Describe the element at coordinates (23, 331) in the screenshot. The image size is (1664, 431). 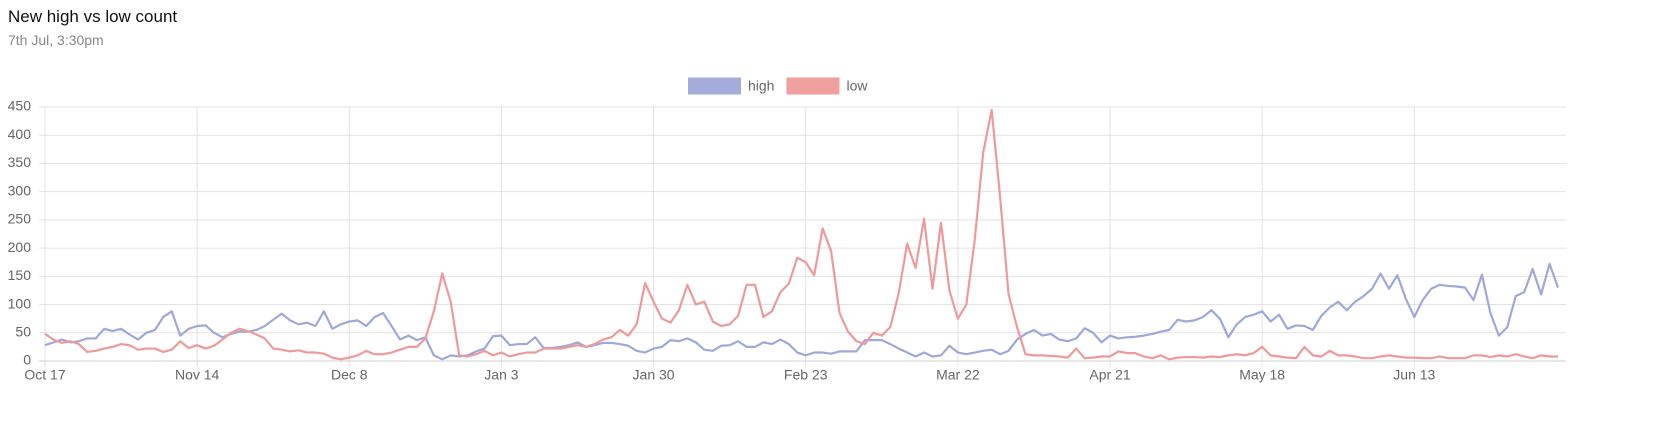
I see `y-tick-label: 50` at that location.